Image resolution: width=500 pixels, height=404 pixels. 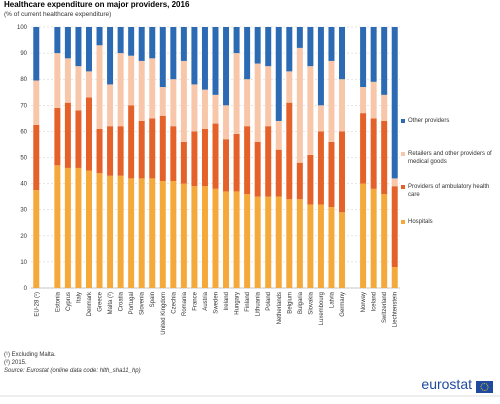 What do you see at coordinates (217, 303) in the screenshot?
I see `x-tick-label: Sweden` at bounding box center [217, 303].